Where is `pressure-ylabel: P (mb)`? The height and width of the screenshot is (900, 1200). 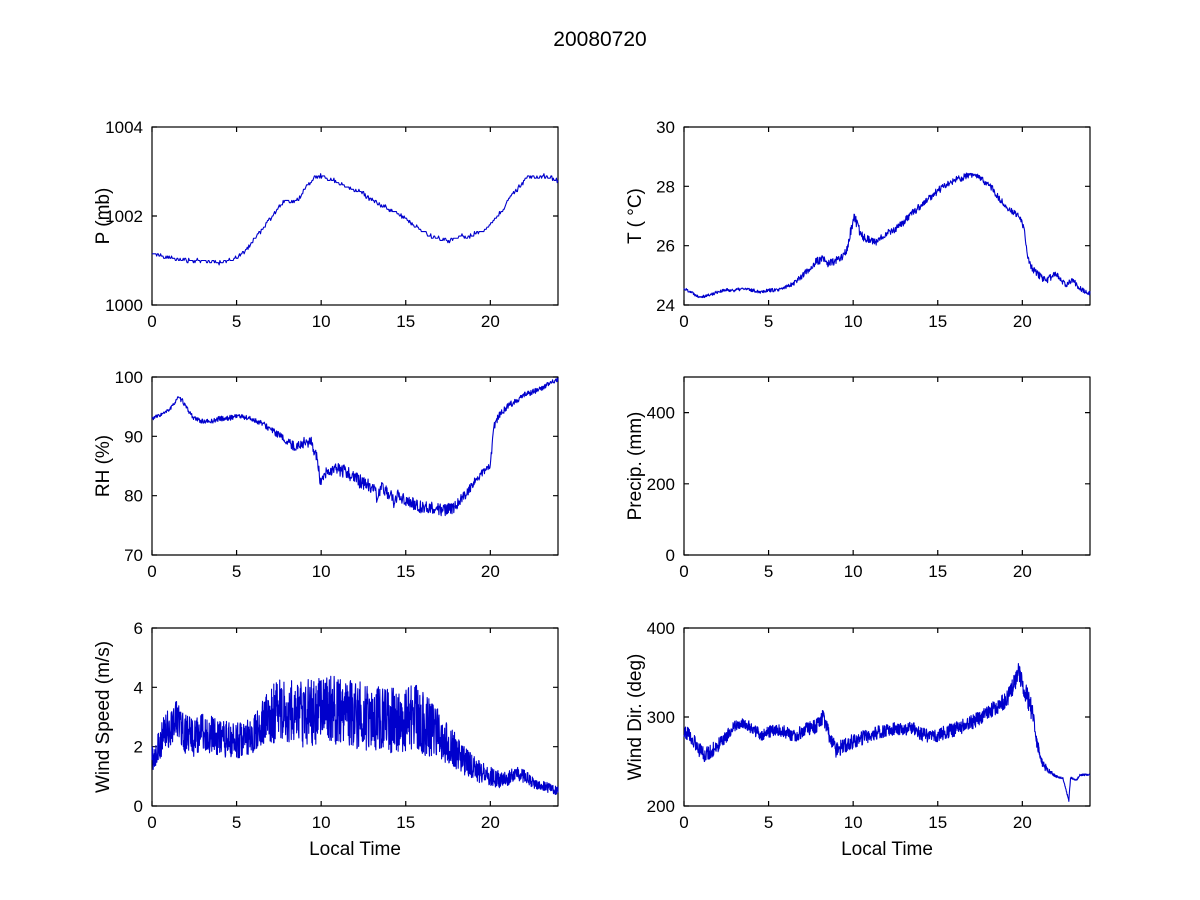 pressure-ylabel: P (mb) is located at coordinates (103, 216).